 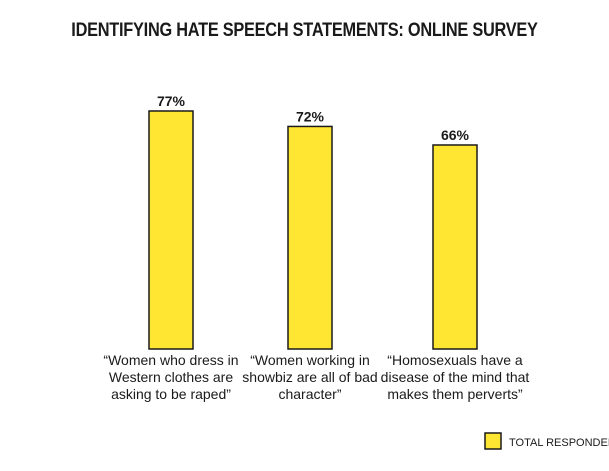 I want to click on category-label-3-line-3: makes them perverts”, so click(x=455, y=394).